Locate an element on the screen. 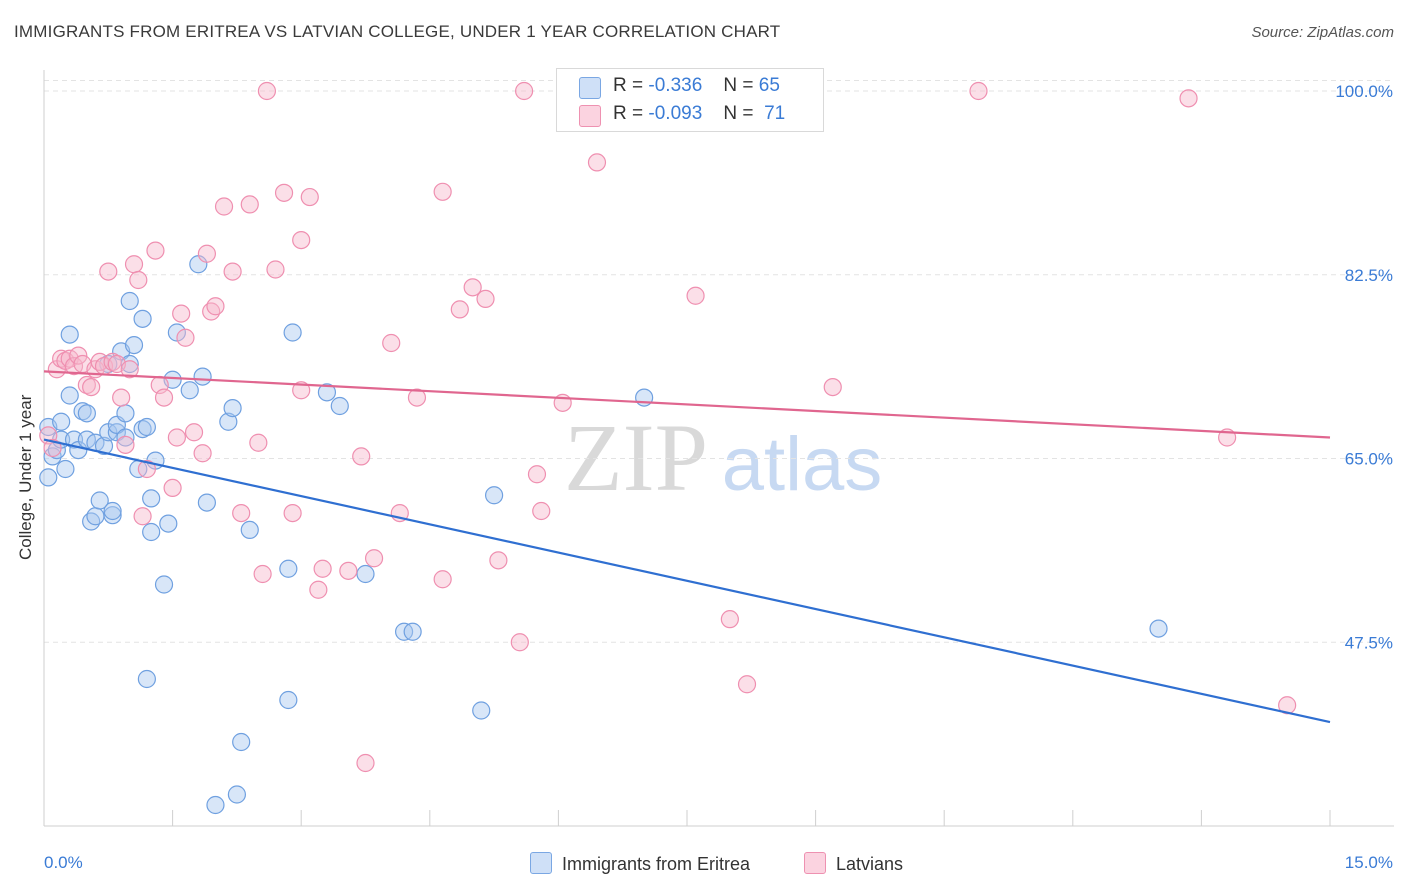 The height and width of the screenshot is (892, 1406). chart-source: Source: ZipAtlas.com is located at coordinates (1322, 32).